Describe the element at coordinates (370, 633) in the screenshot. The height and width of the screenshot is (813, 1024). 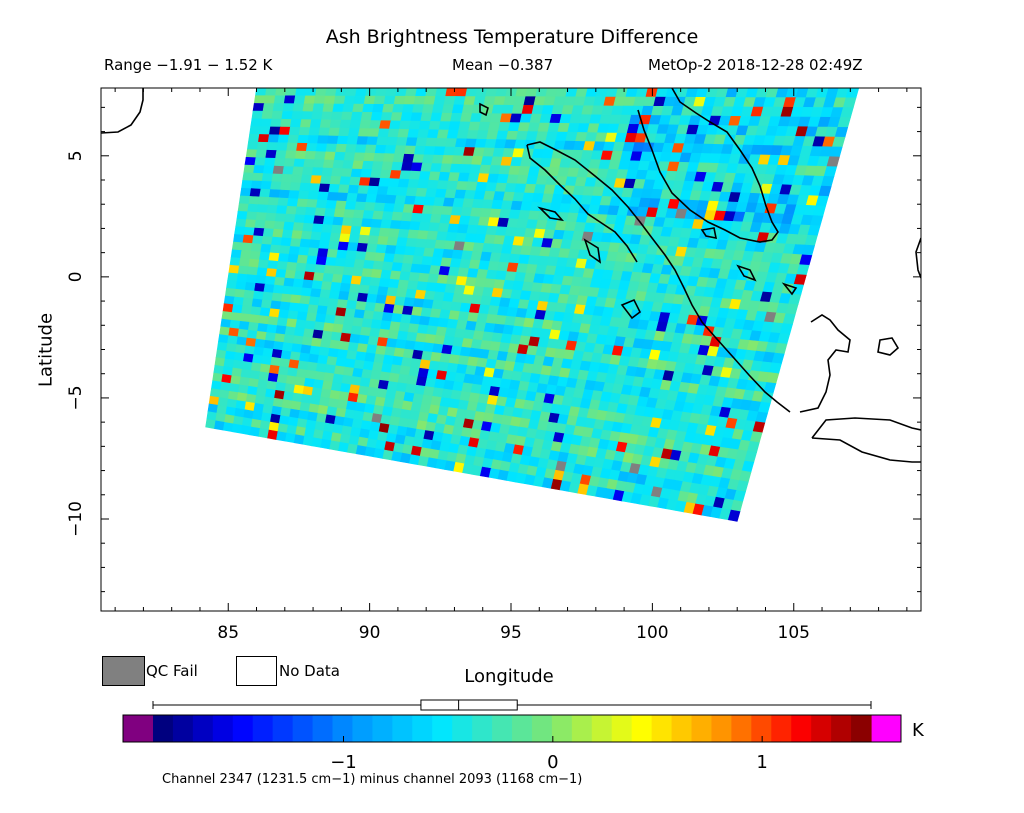
I see `x-tick-label: 90` at that location.